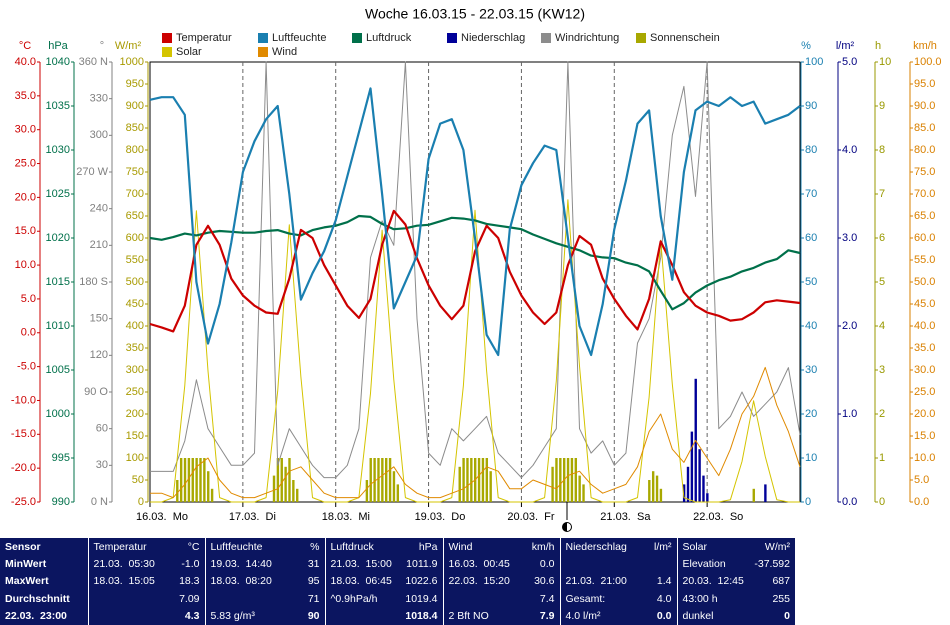  I want to click on y-tick-label: 400, so click(135, 326).